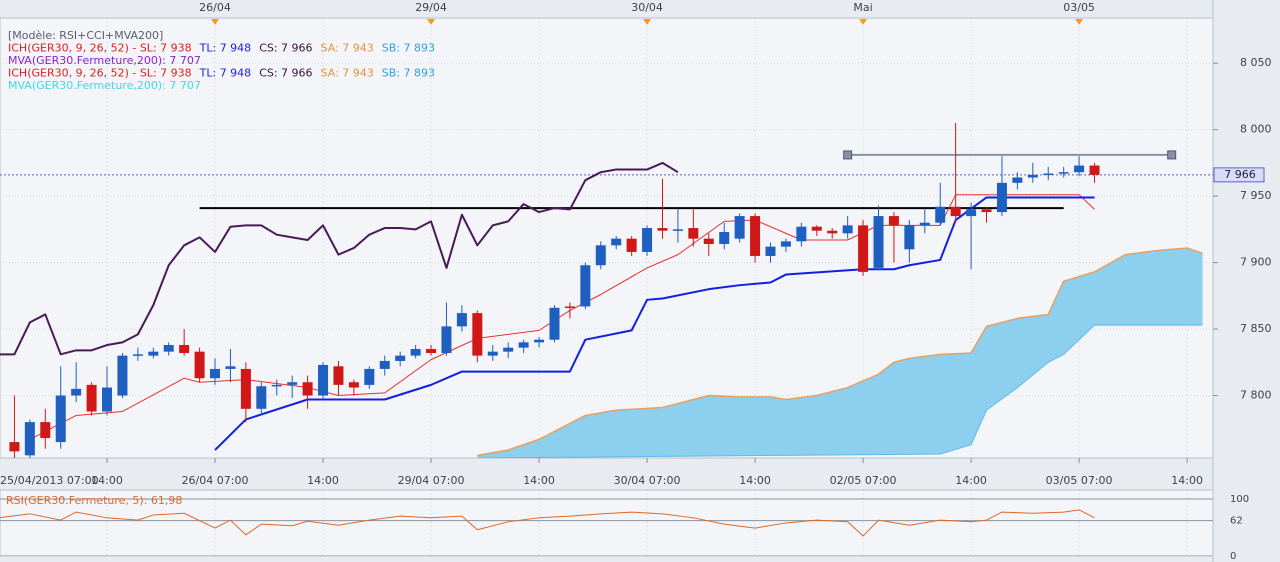 This screenshot has width=1280, height=562. I want to click on legend-text: MVA(GER30.Fermeture,200): 7 707, so click(104, 85).